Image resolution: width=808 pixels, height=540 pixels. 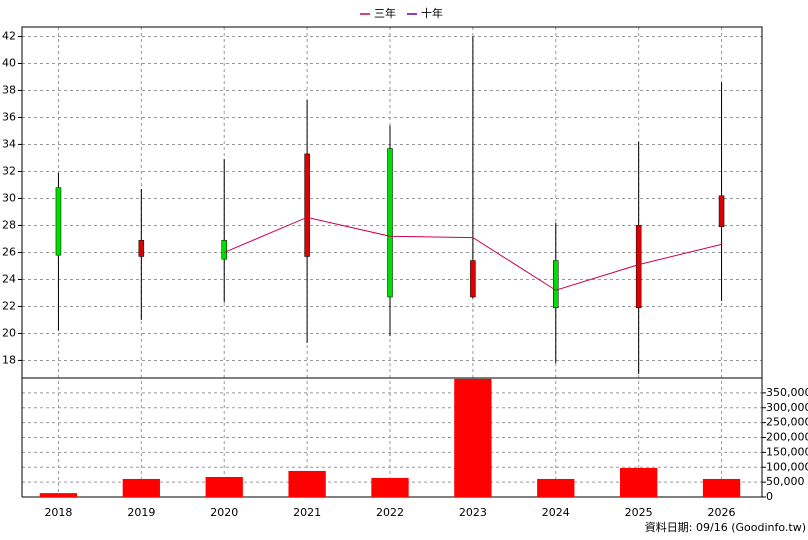 I want to click on y-tick-label: 18, so click(x=9, y=359).